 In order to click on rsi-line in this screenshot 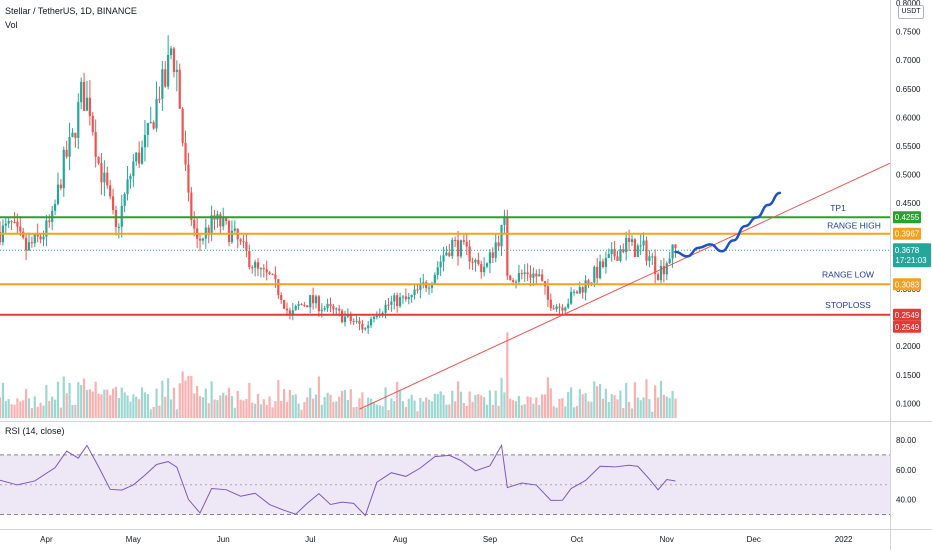, I will do `click(338, 480)`.